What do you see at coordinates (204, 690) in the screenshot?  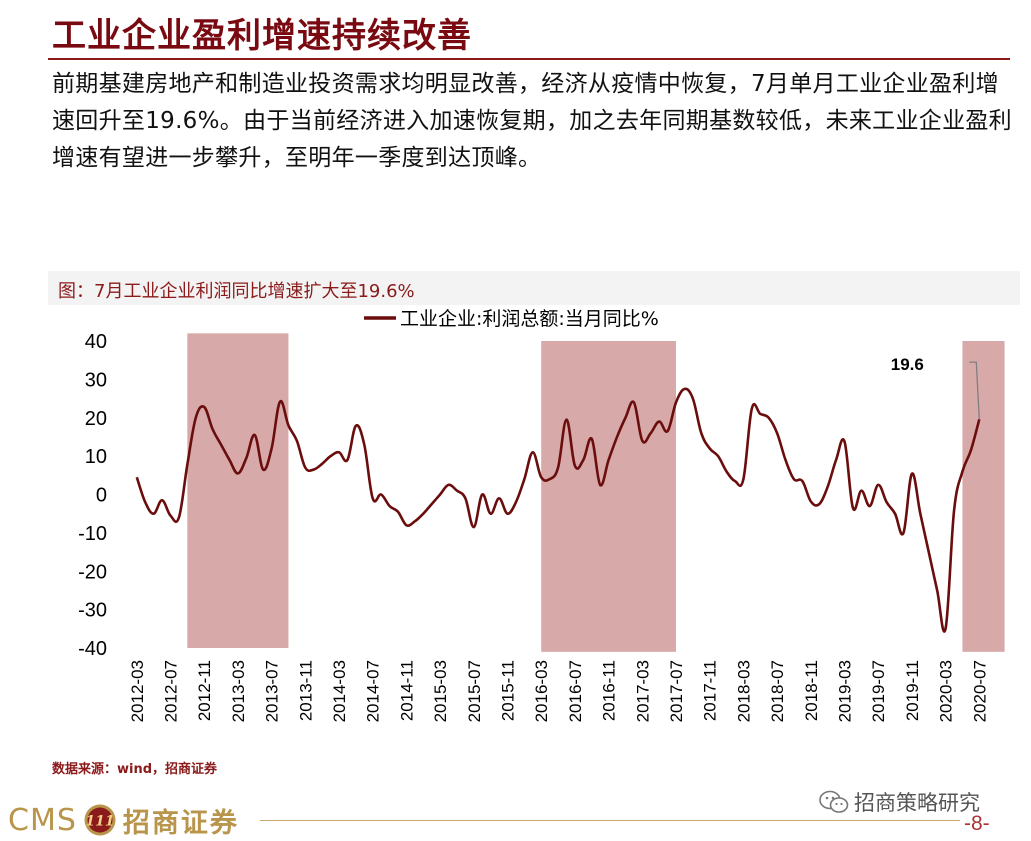 I see `x-tick-label: 2012-11` at bounding box center [204, 690].